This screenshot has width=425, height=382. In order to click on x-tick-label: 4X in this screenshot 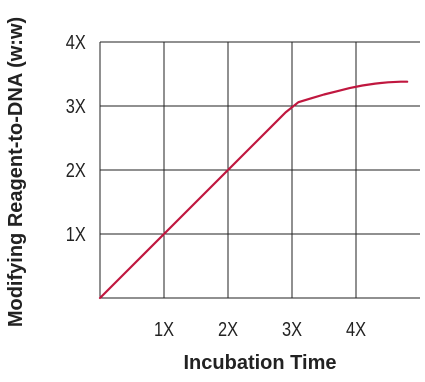, I will do `click(356, 328)`.